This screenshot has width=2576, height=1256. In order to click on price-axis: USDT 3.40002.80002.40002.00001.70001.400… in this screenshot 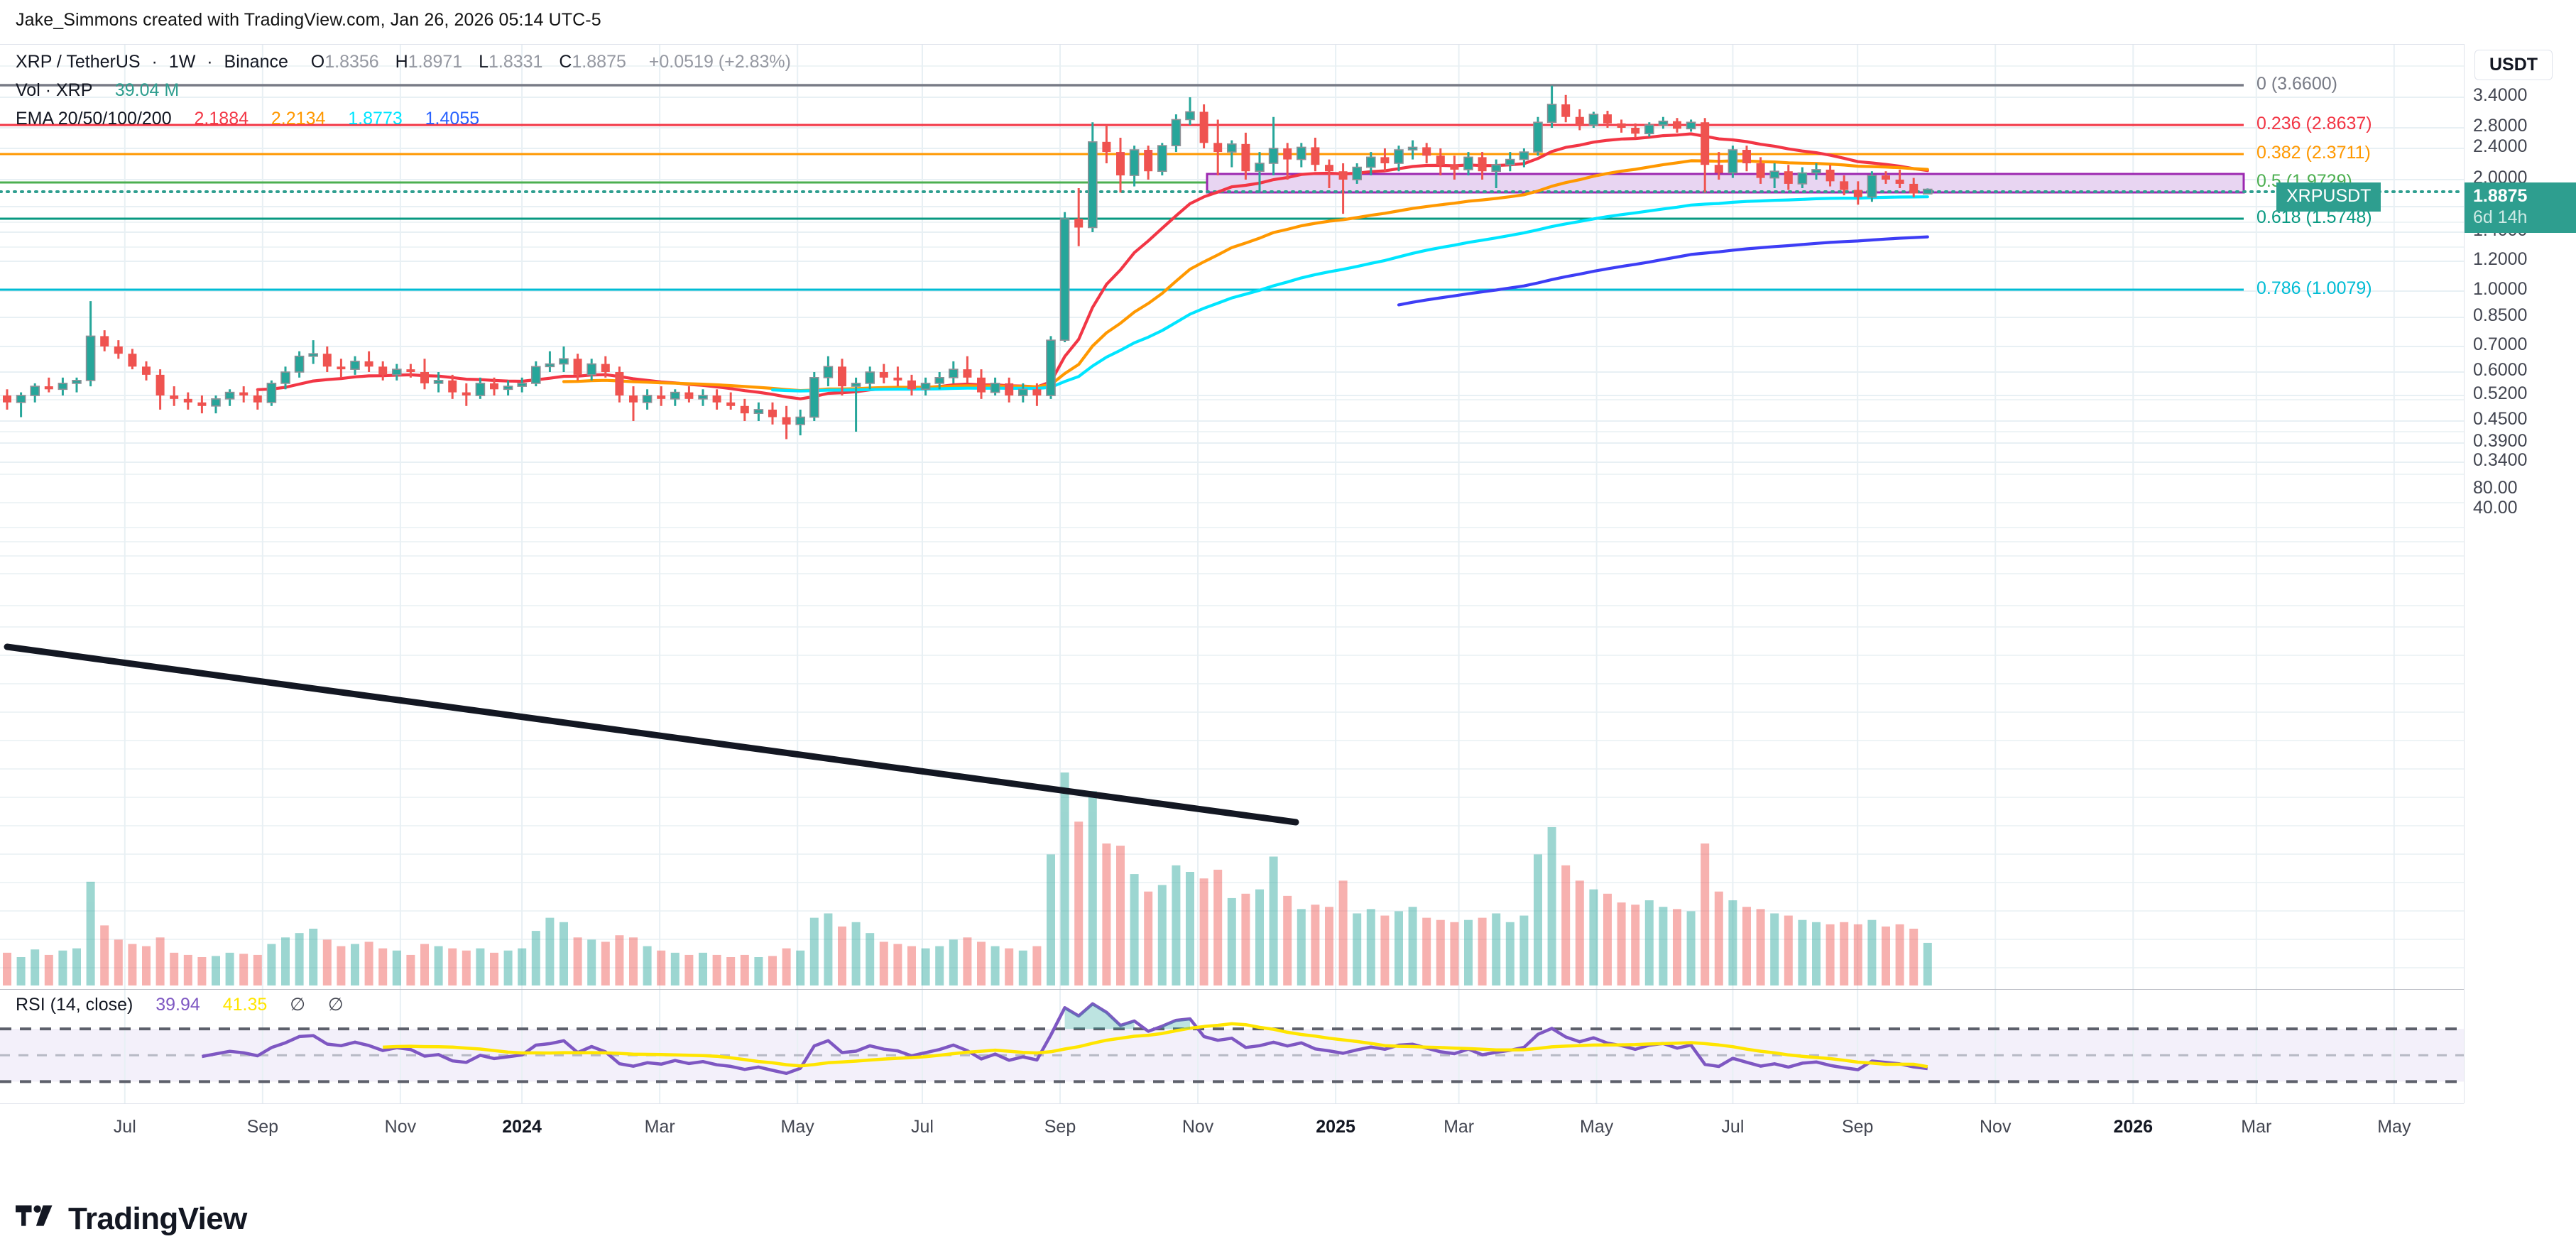, I will do `click(2520, 573)`.